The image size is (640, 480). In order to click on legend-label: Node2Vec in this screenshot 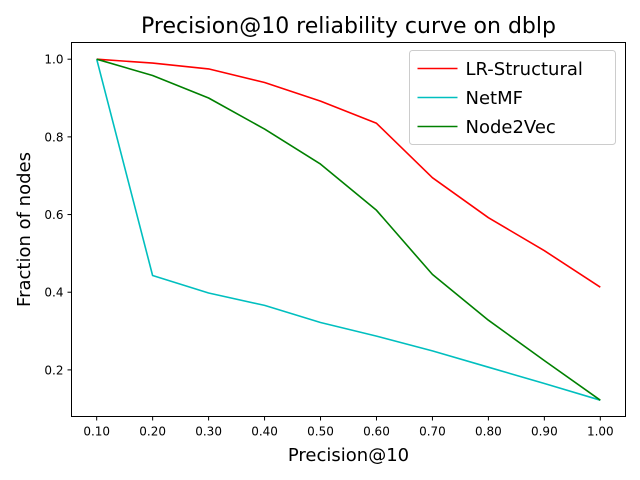, I will do `click(511, 127)`.